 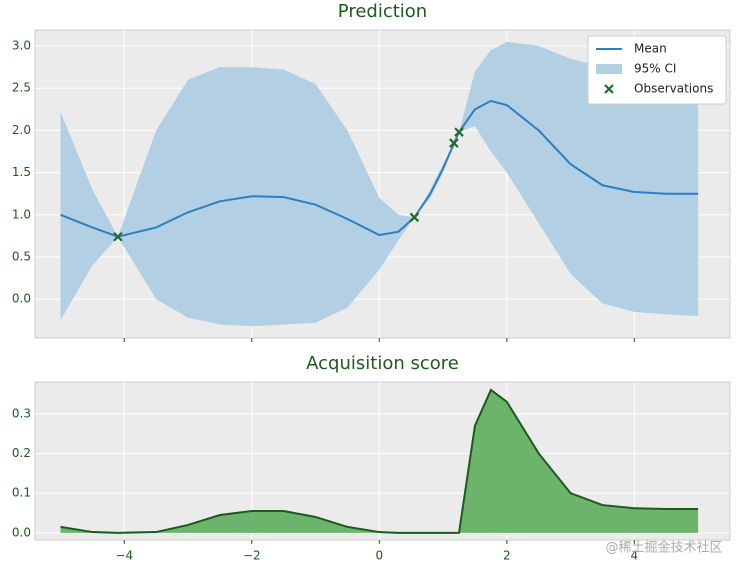 I want to click on legend-patch, so click(x=609, y=69).